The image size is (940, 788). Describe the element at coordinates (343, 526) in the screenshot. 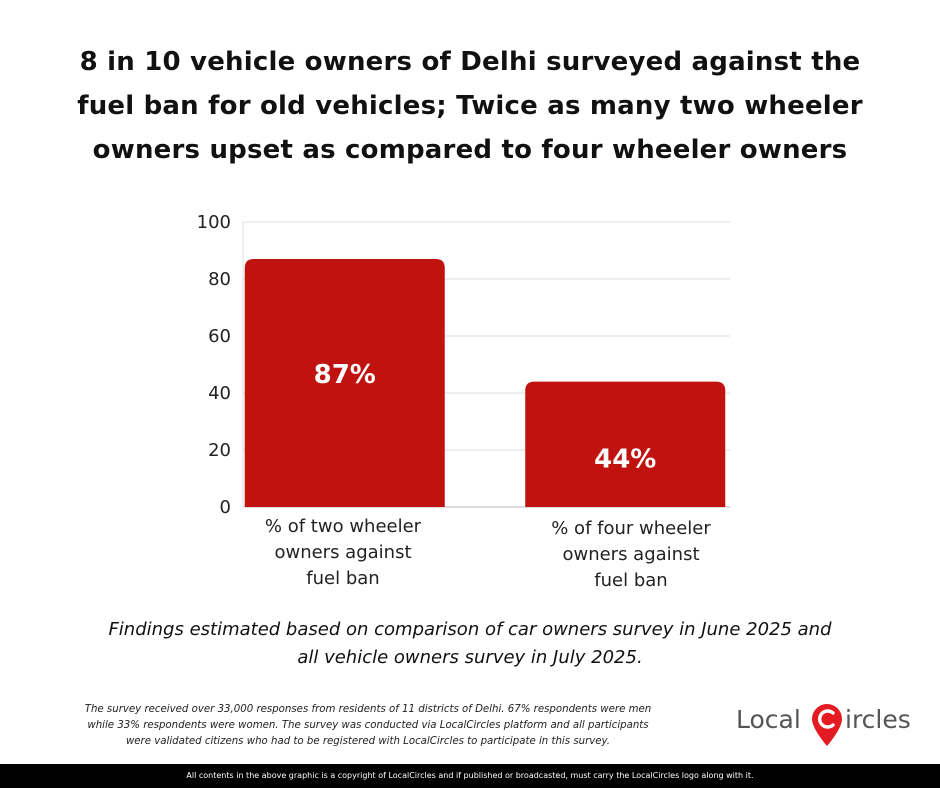

I see `category-label-line: % of two wheeler` at that location.